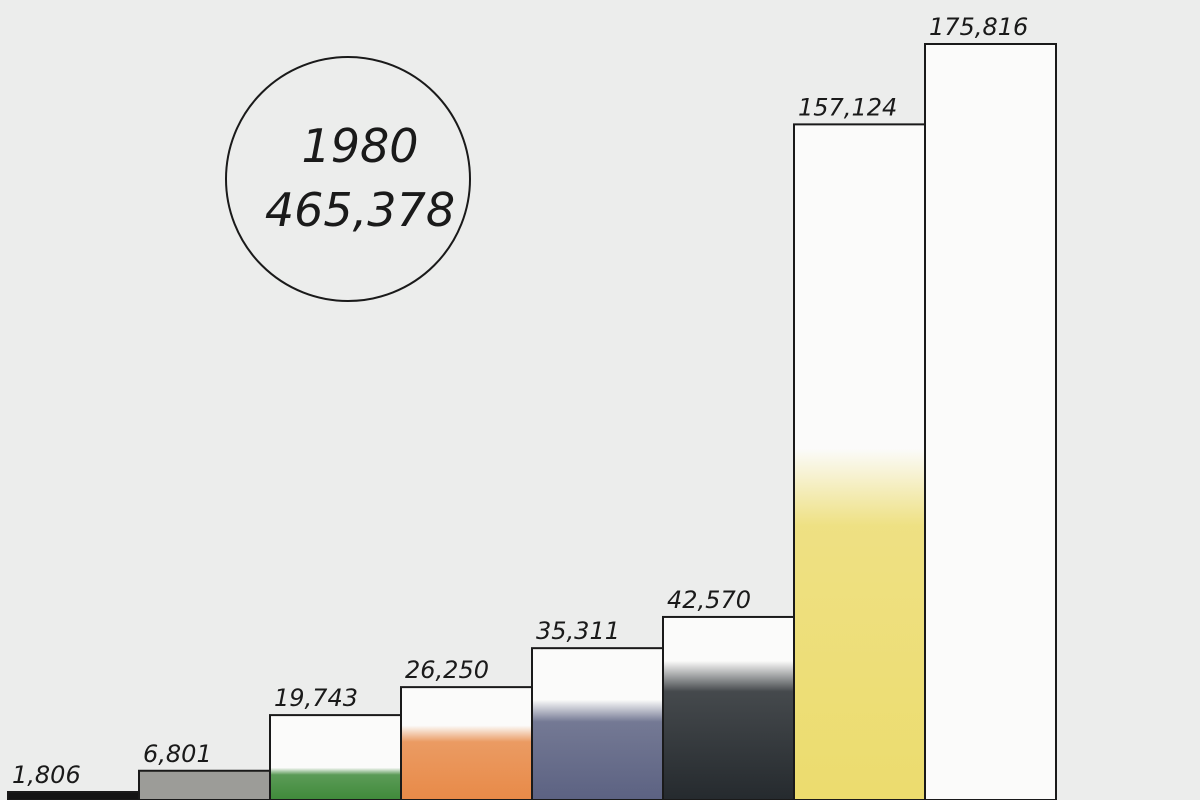 Image resolution: width=1200 pixels, height=800 pixels. What do you see at coordinates (578, 631) in the screenshot?
I see `bar-5-label: 35,311` at bounding box center [578, 631].